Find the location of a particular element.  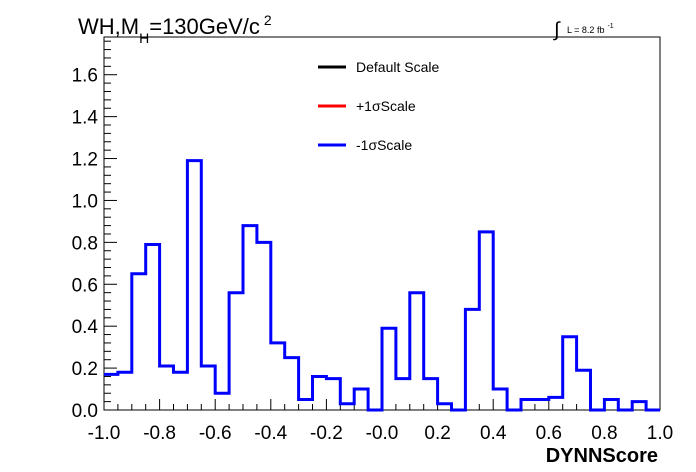

title-superscript: 2 is located at coordinates (268, 20).